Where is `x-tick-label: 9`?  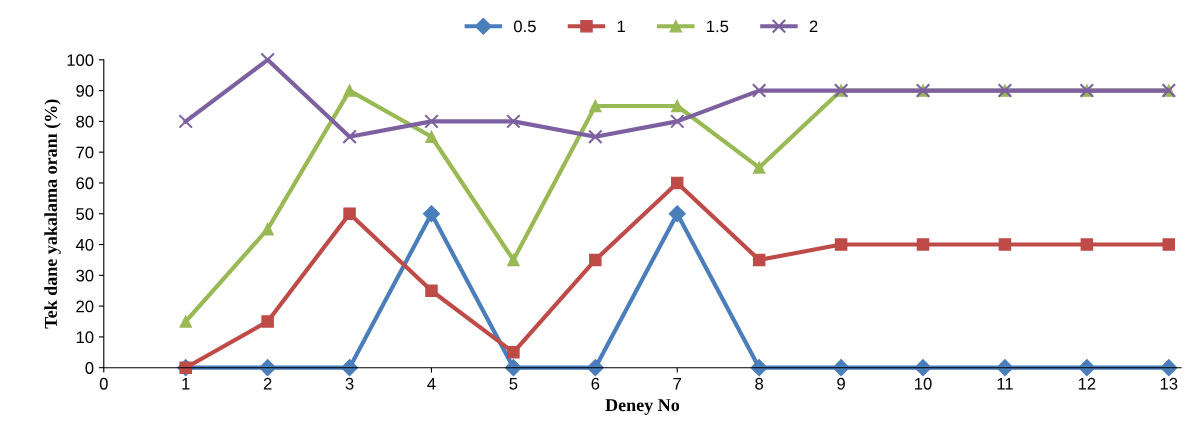 x-tick-label: 9 is located at coordinates (841, 383).